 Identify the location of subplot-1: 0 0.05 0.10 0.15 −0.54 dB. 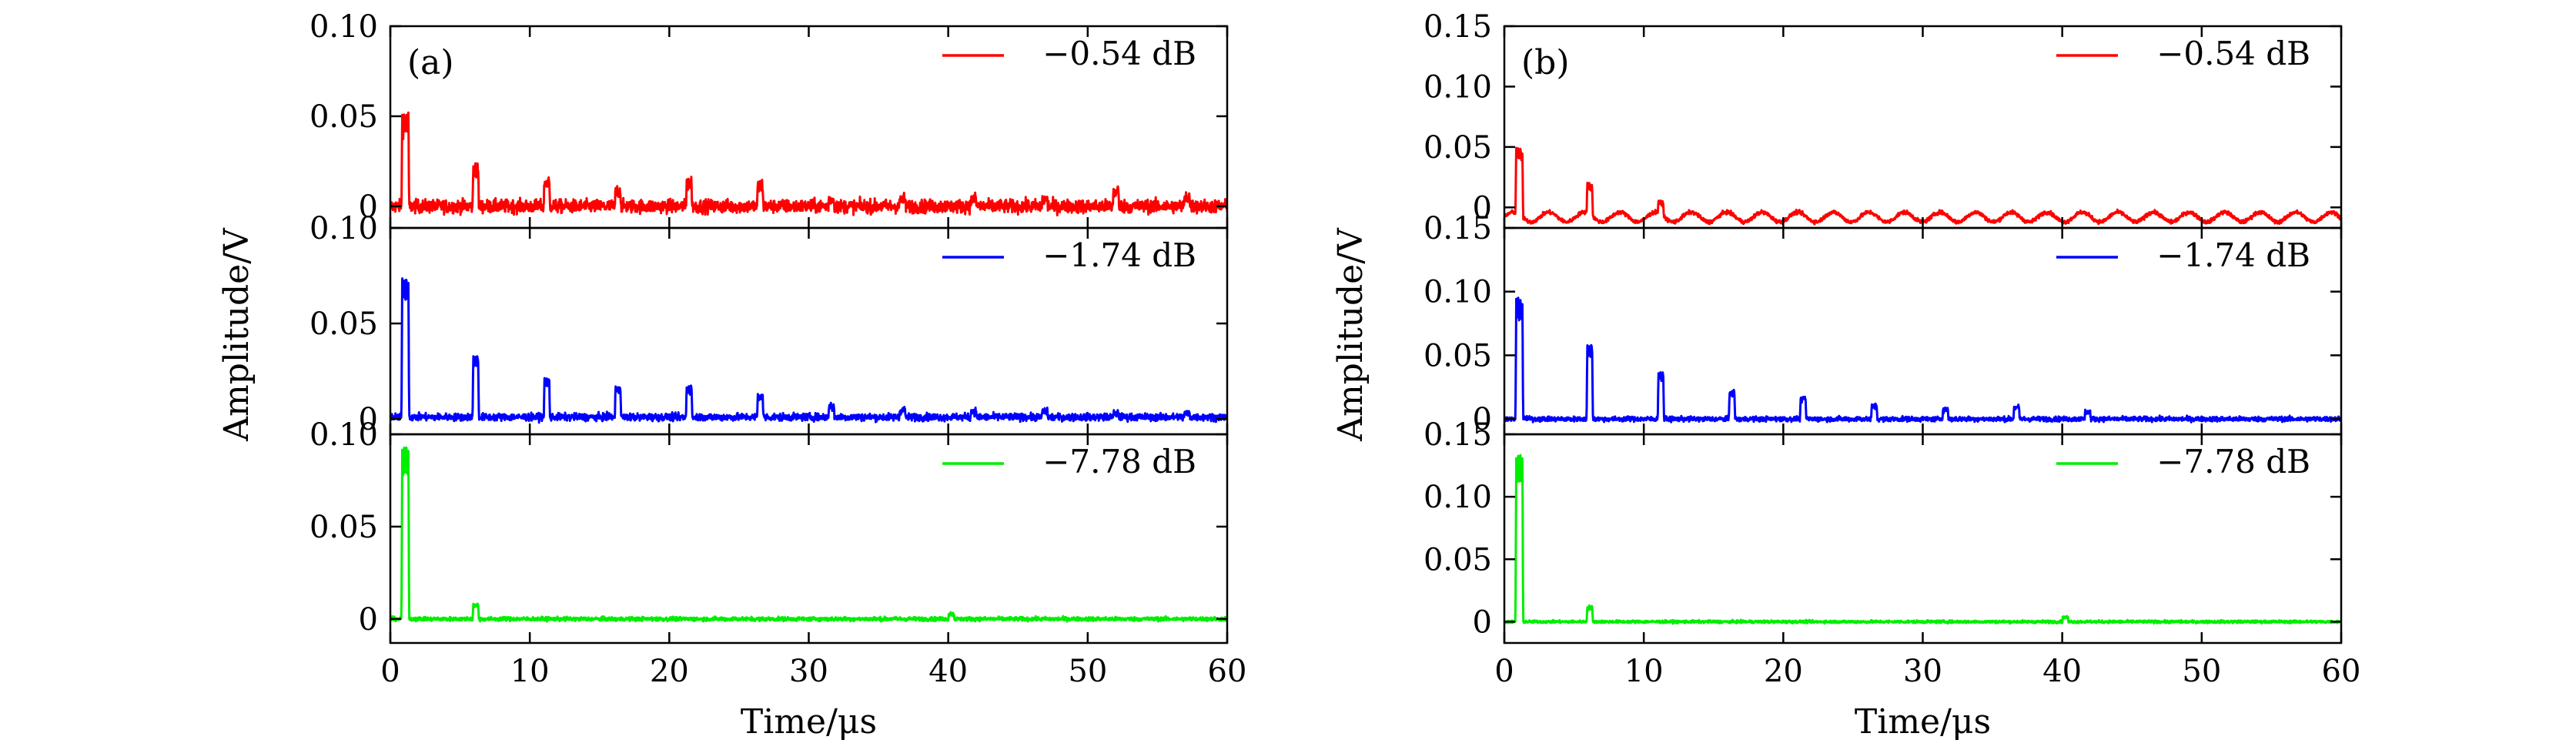
(1883, 119).